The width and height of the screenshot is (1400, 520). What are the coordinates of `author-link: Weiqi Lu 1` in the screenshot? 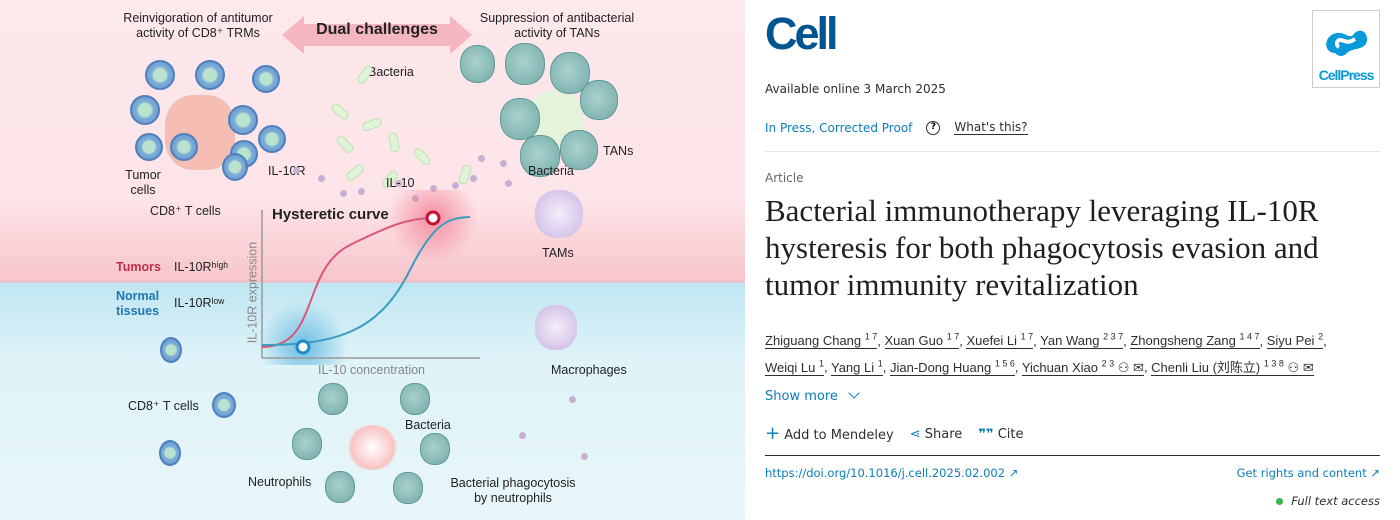 It's located at (794, 367).